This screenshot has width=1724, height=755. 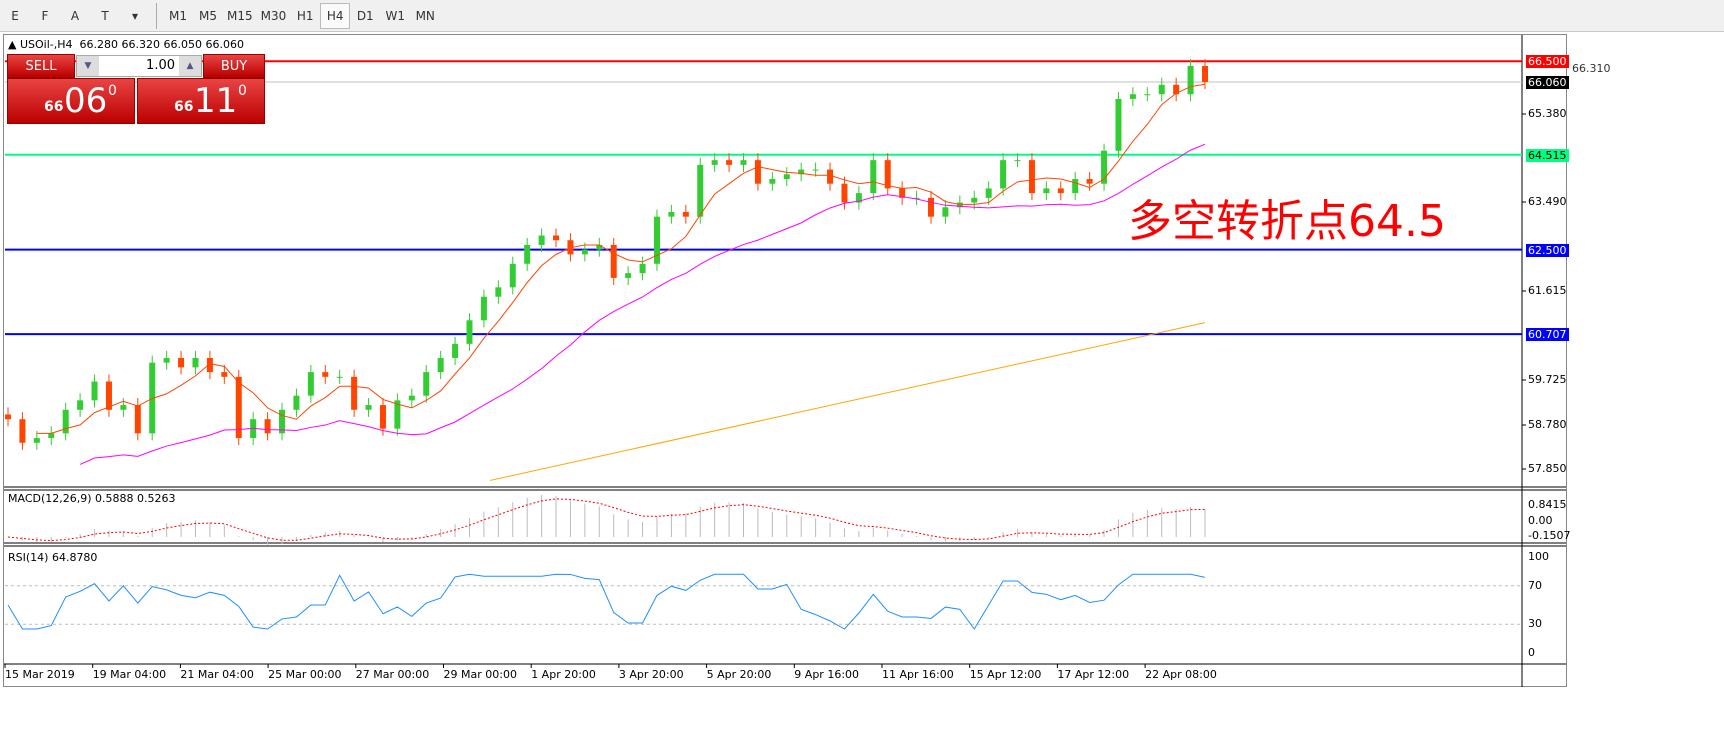 What do you see at coordinates (112, 91) in the screenshot?
I see `sell-price-sup: 0` at bounding box center [112, 91].